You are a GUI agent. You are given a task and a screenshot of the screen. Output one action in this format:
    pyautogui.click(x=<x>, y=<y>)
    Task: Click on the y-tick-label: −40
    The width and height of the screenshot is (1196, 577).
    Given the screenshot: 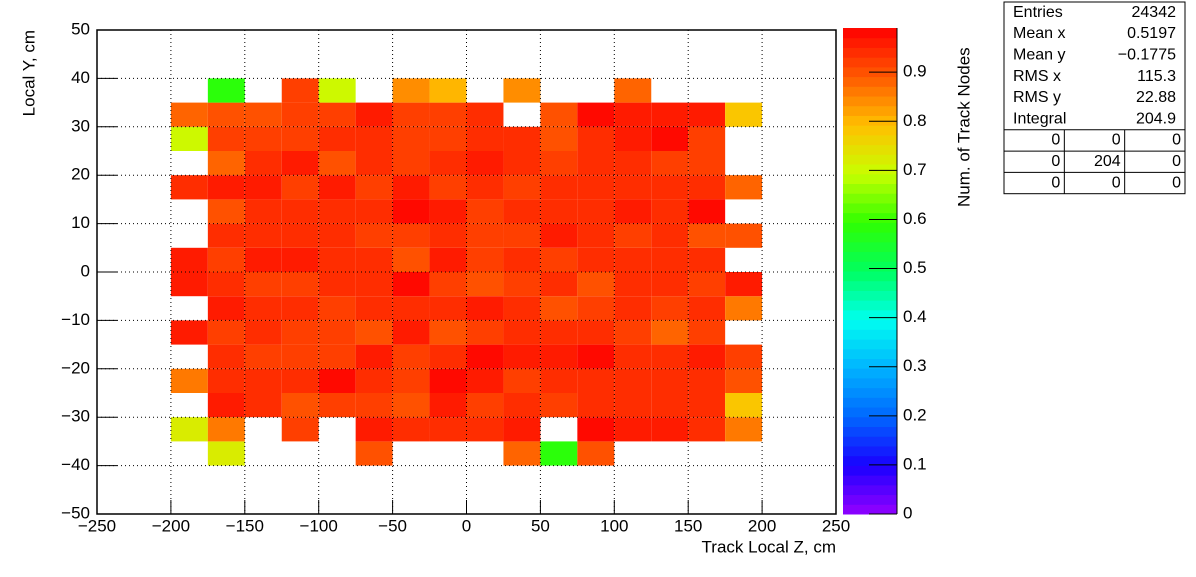 What is the action you would take?
    pyautogui.click(x=75, y=464)
    